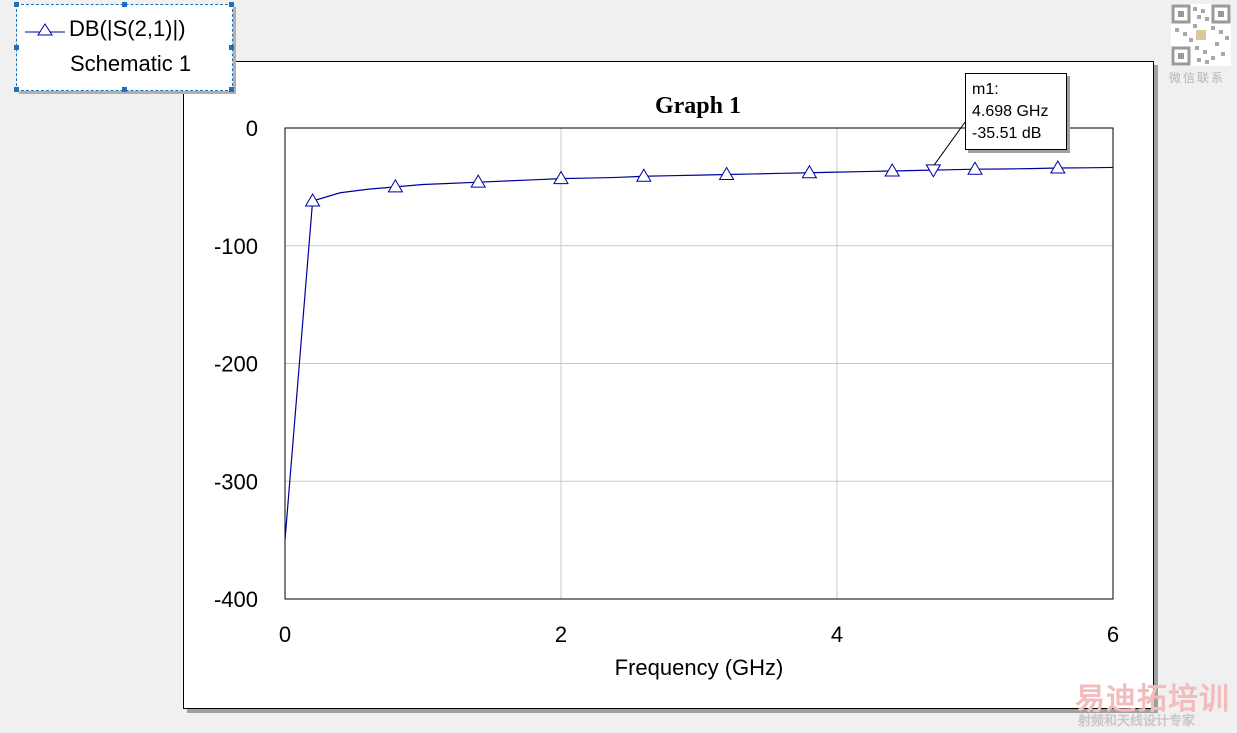 The width and height of the screenshot is (1237, 733). I want to click on brand-watermark: 易迪拓培训, so click(1152, 699).